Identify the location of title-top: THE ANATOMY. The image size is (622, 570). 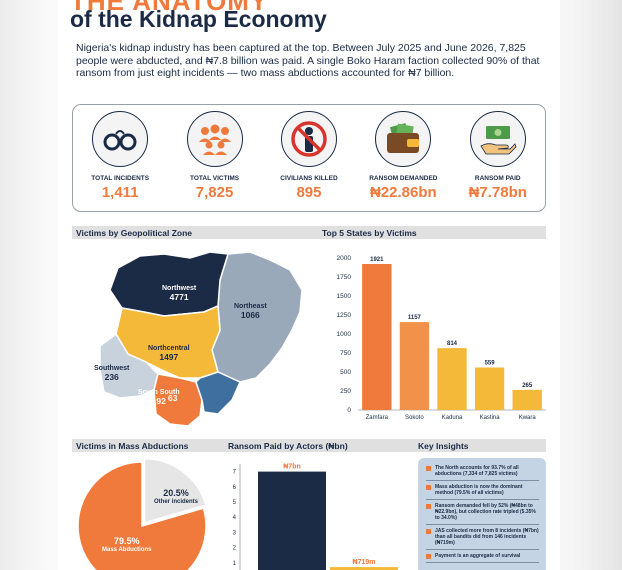
(169, 8).